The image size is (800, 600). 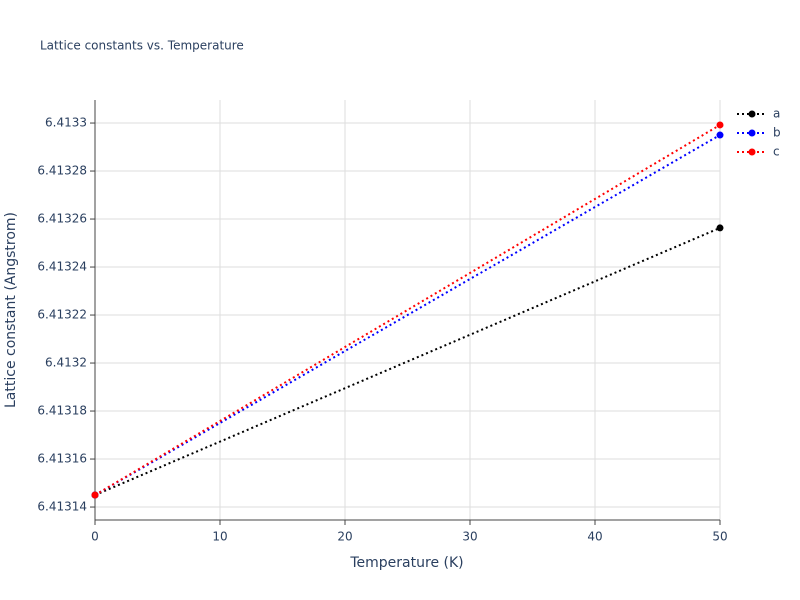 What do you see at coordinates (219, 537) in the screenshot?
I see `x-tick-label: 10` at bounding box center [219, 537].